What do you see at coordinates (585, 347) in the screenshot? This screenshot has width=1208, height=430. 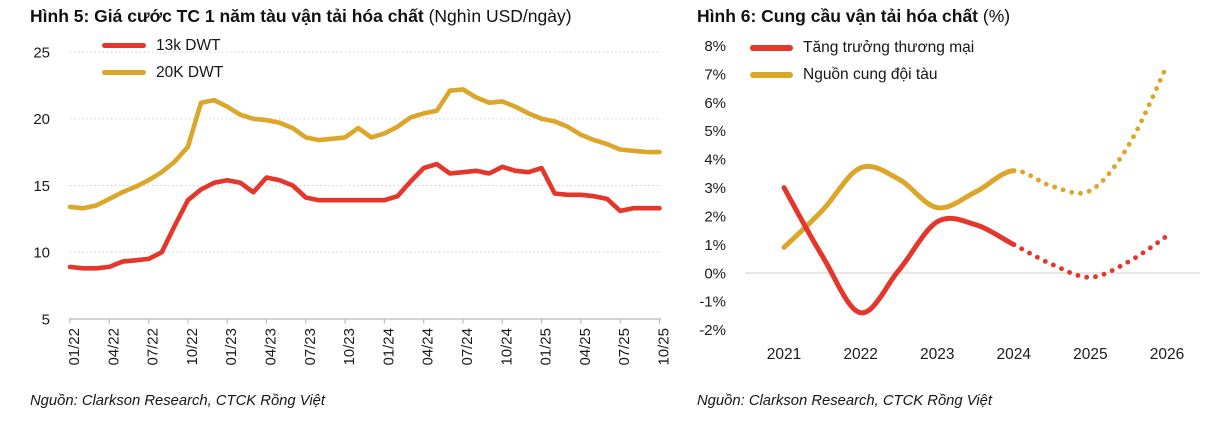 I see `fig5-x-tick-label: 04/25` at bounding box center [585, 347].